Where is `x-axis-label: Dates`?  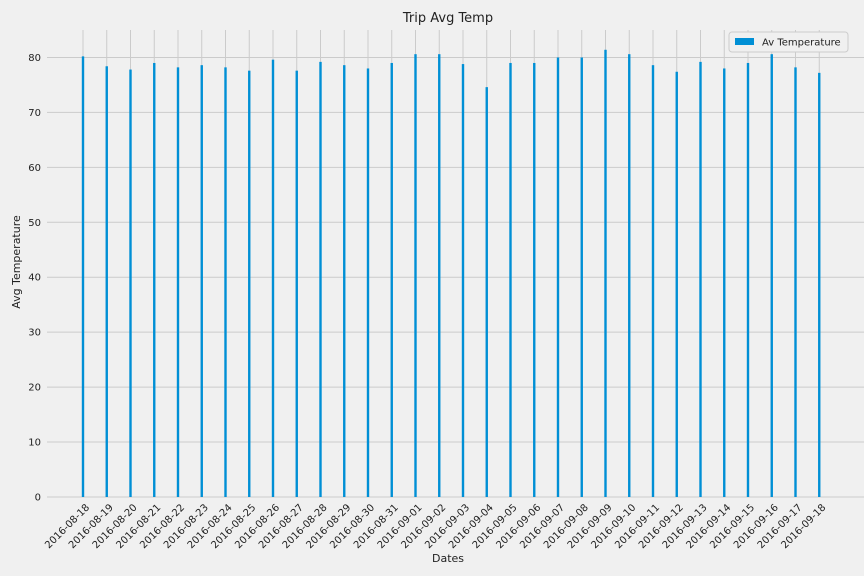
x-axis-label: Dates is located at coordinates (448, 558).